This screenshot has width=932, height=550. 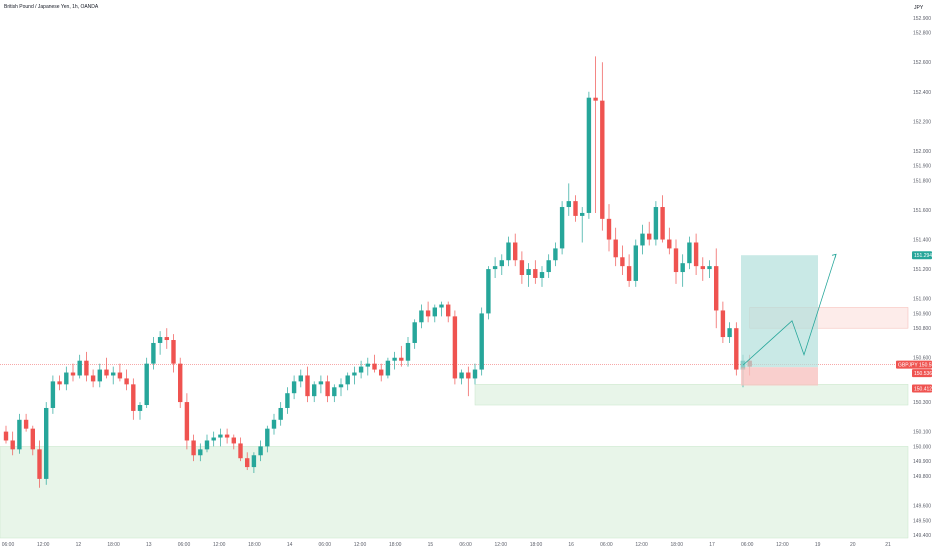 What do you see at coordinates (919, 8) in the screenshot?
I see `currency-label: JPY` at bounding box center [919, 8].